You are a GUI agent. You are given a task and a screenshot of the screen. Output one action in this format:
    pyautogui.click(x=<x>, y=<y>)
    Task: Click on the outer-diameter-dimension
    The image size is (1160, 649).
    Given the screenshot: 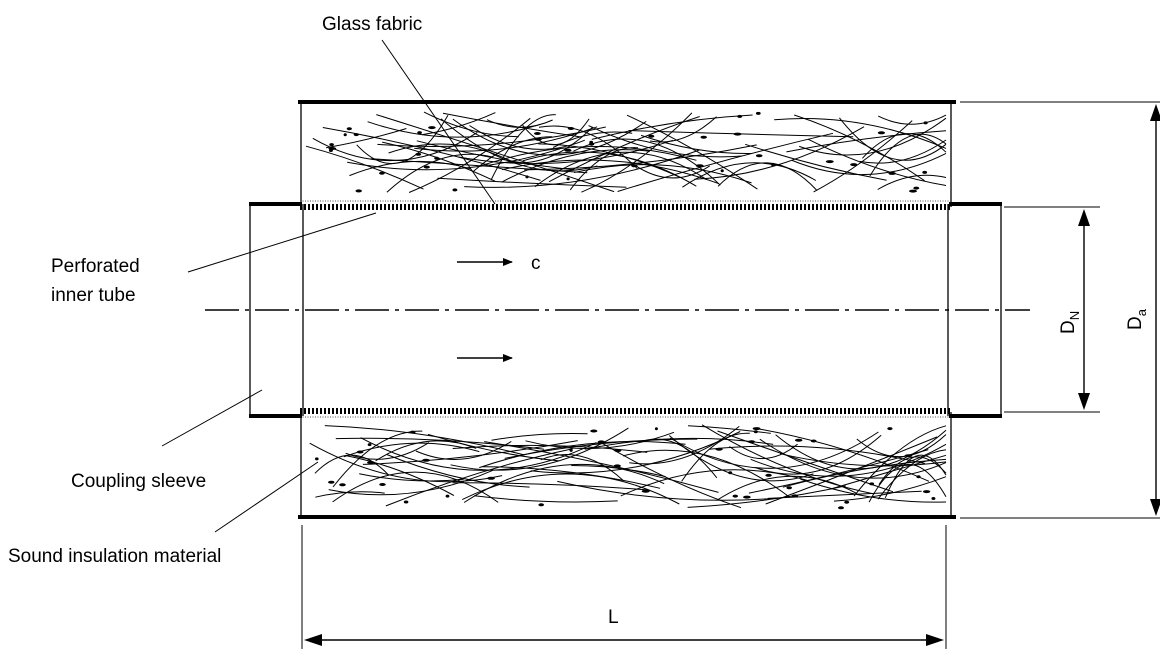 What is the action you would take?
    pyautogui.click(x=1060, y=310)
    